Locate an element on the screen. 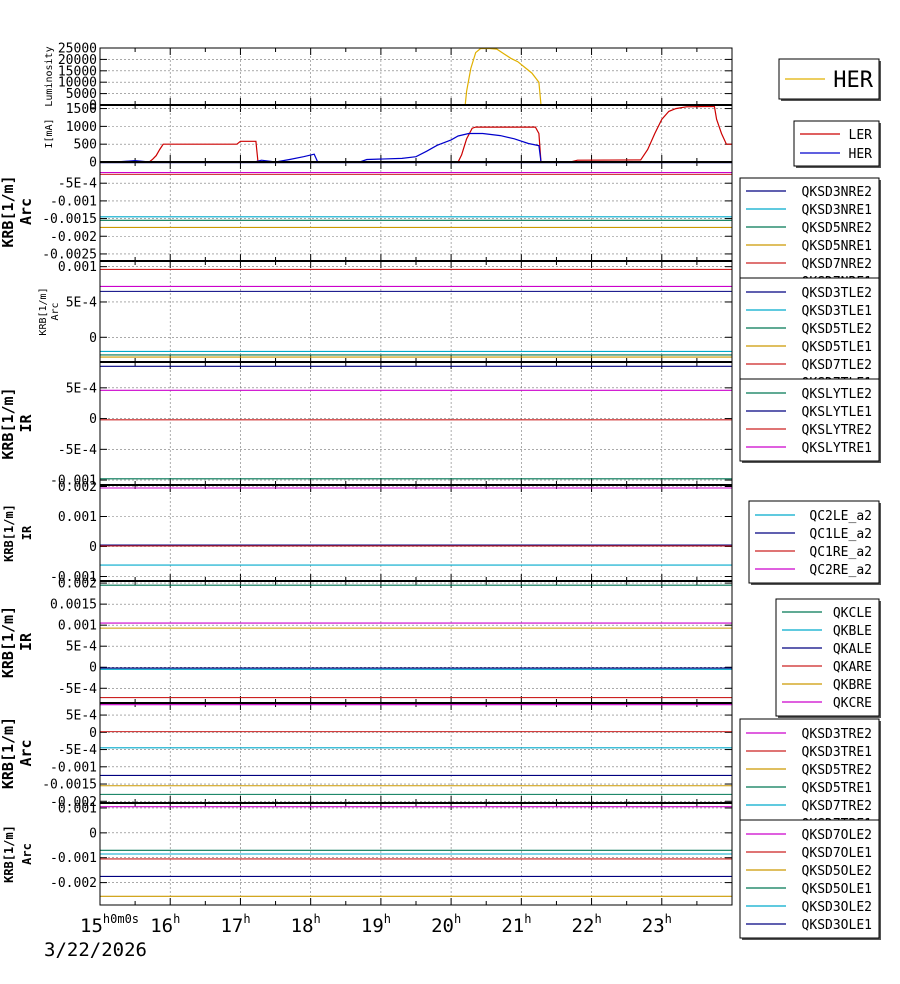 Image resolution: width=900 pixels, height=984 pixels. legend-entry: QKSD5OLE1 is located at coordinates (837, 889).